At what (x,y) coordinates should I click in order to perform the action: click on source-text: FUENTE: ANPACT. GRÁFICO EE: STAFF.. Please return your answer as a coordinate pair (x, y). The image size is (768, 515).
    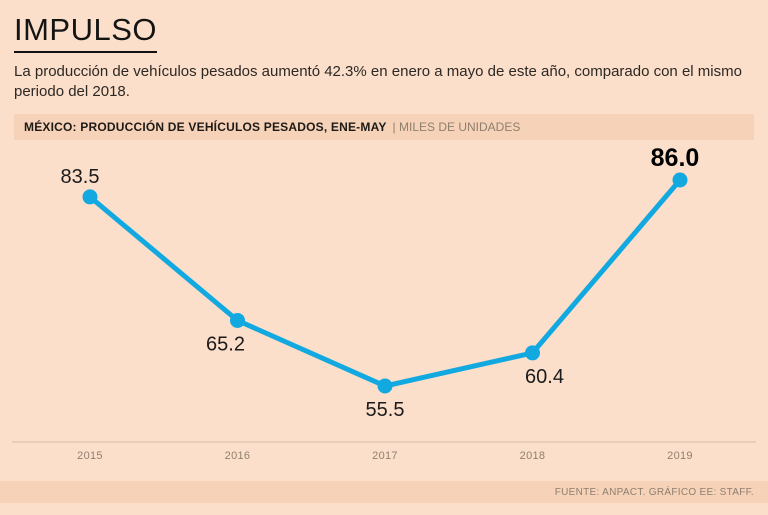
    Looking at the image, I should click on (654, 492).